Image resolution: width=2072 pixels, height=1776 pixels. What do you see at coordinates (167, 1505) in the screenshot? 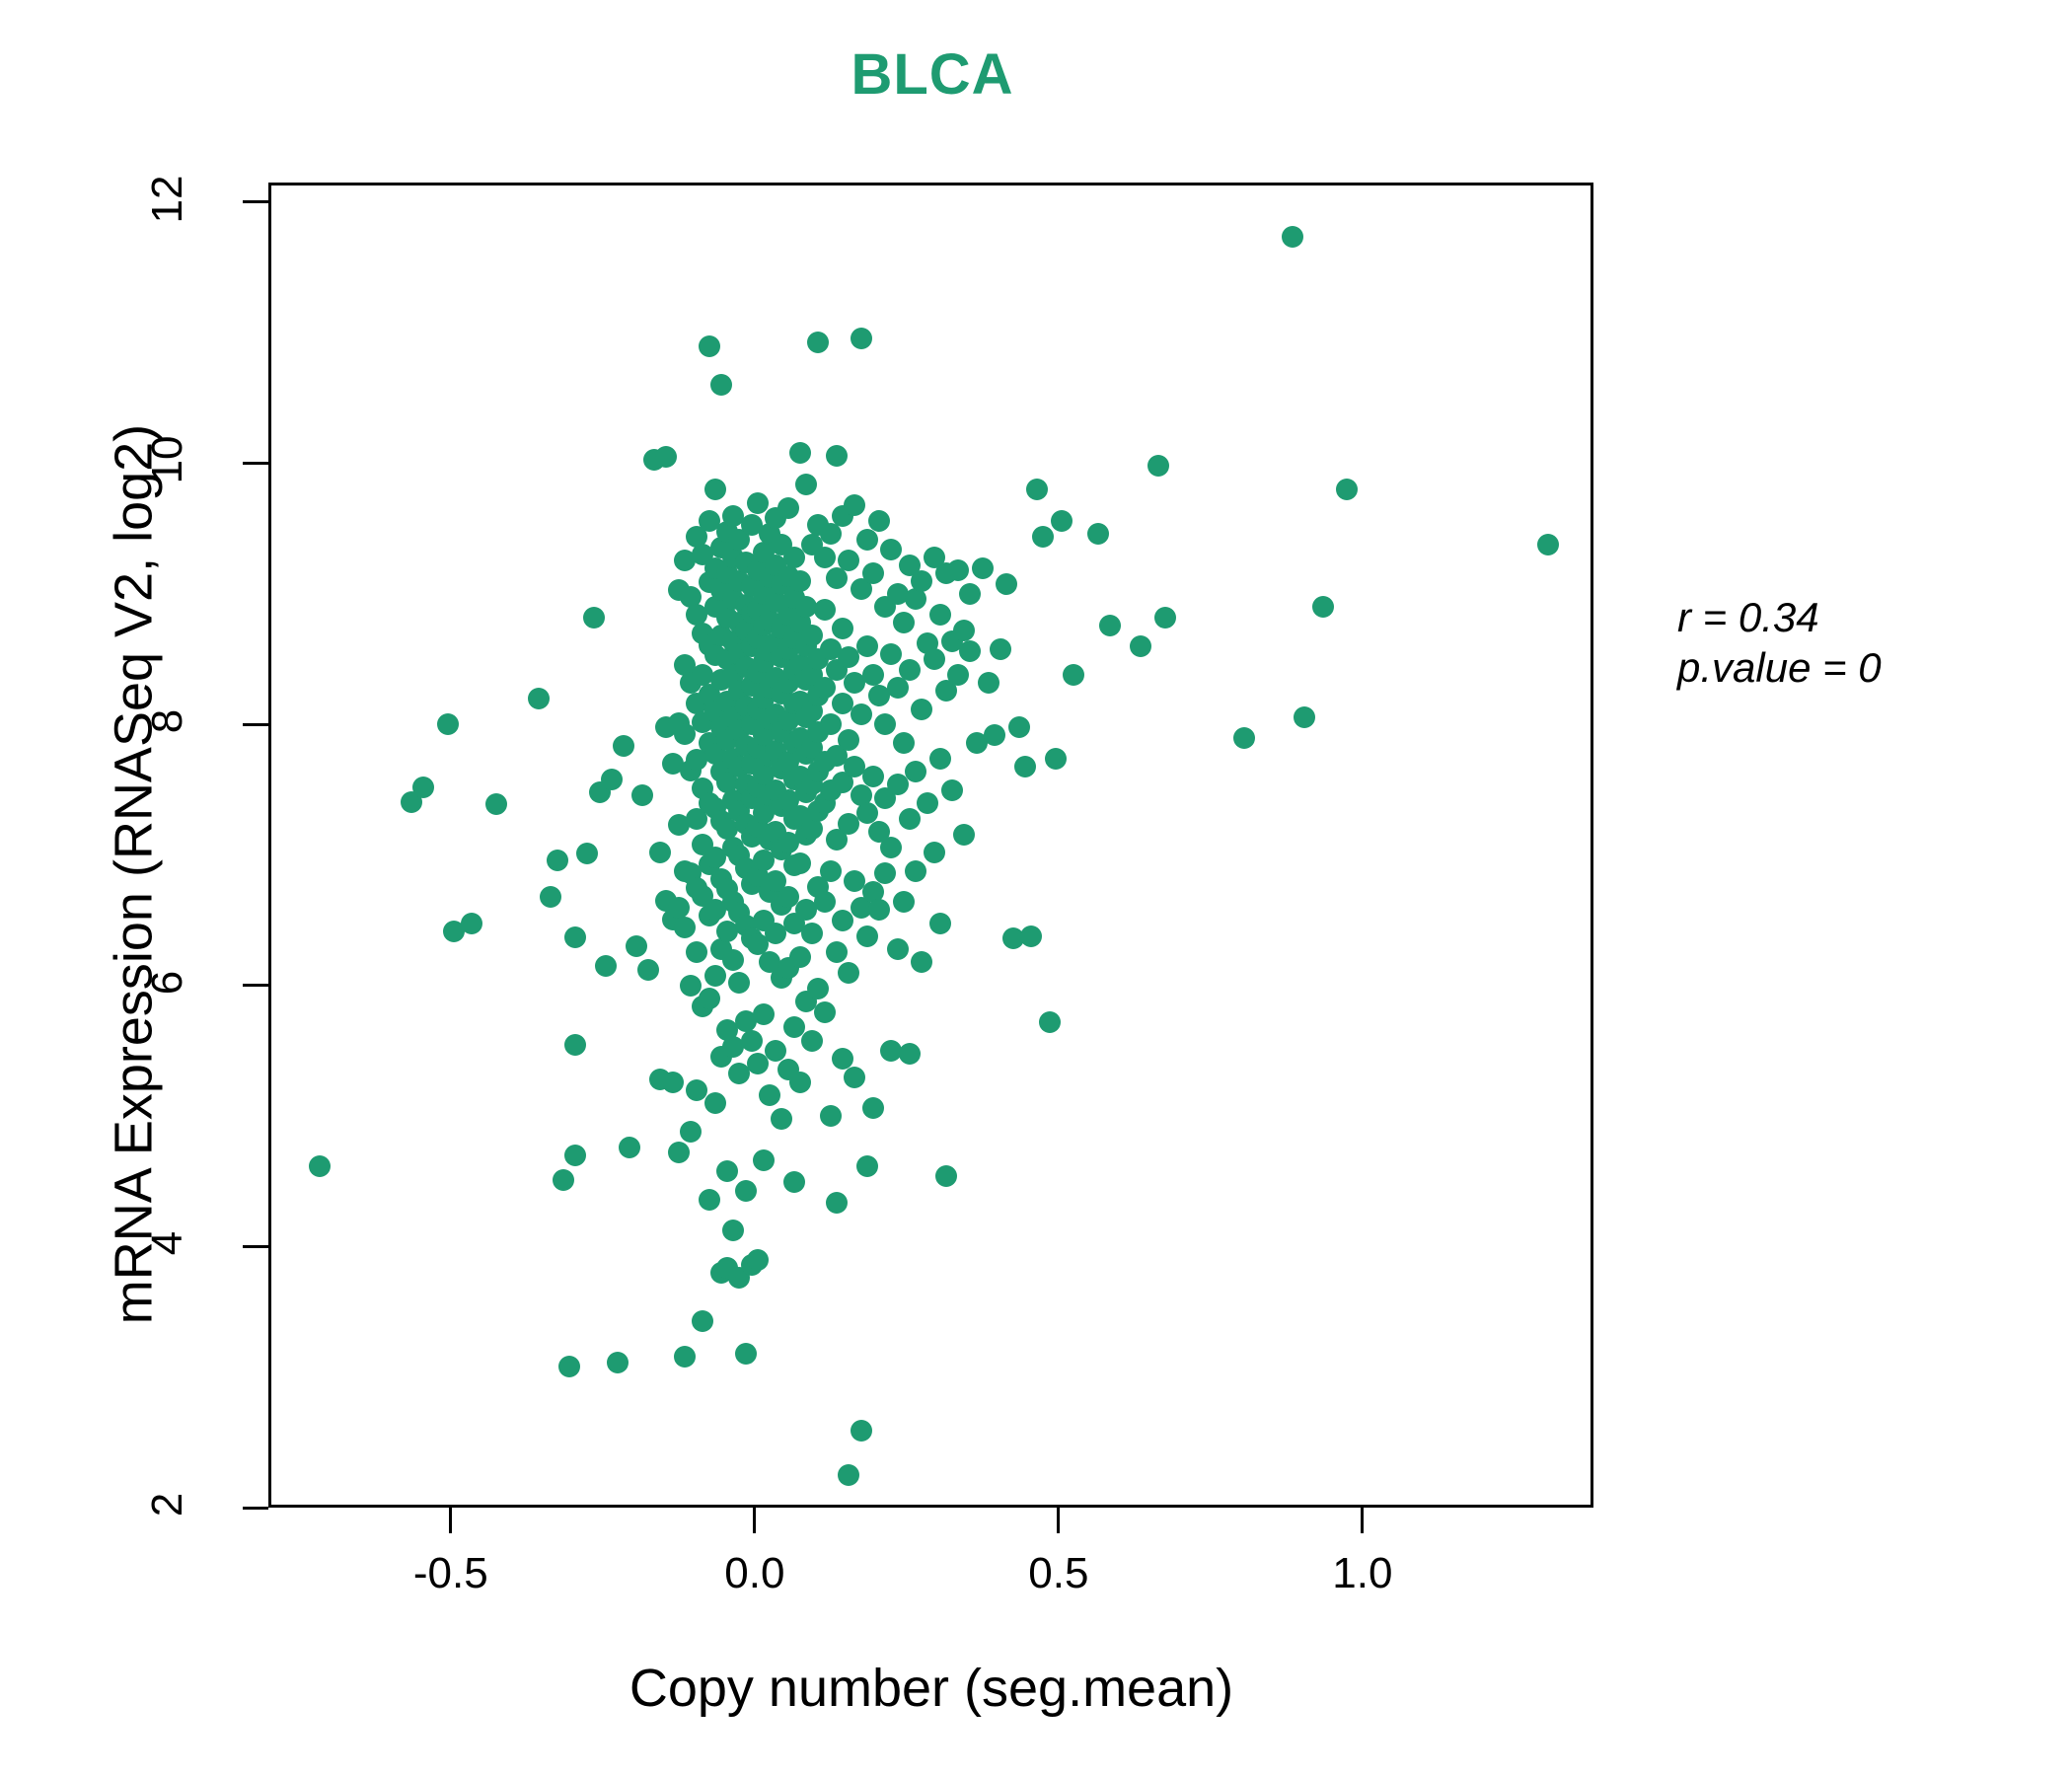
I see `y-tick-label: 2` at bounding box center [167, 1505].